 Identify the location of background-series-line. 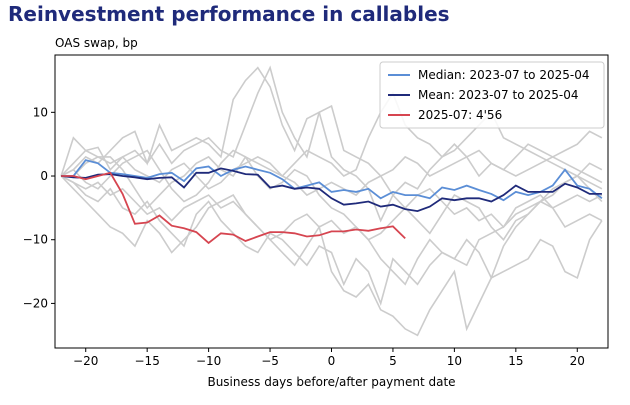
(331, 208).